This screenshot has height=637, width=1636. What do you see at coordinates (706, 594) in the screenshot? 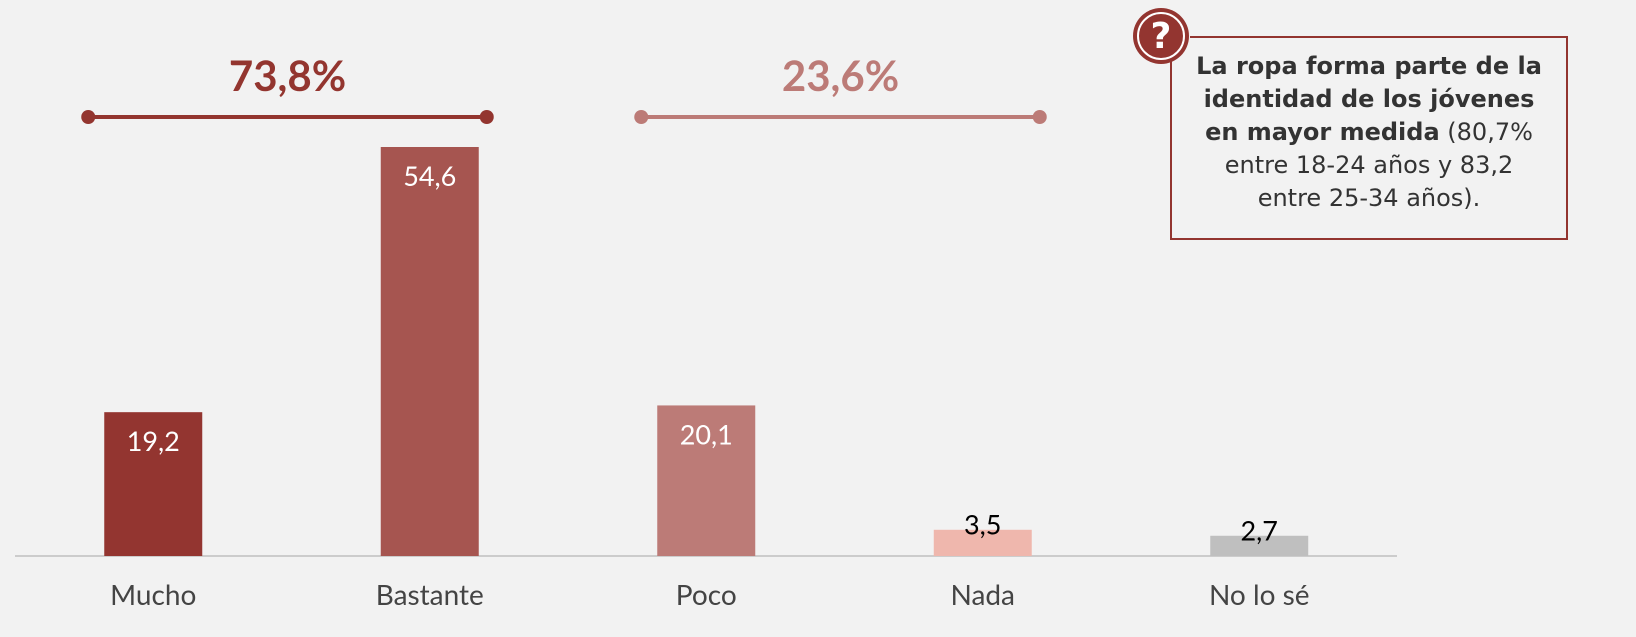
I see `x-tick-label: Poco` at bounding box center [706, 594].